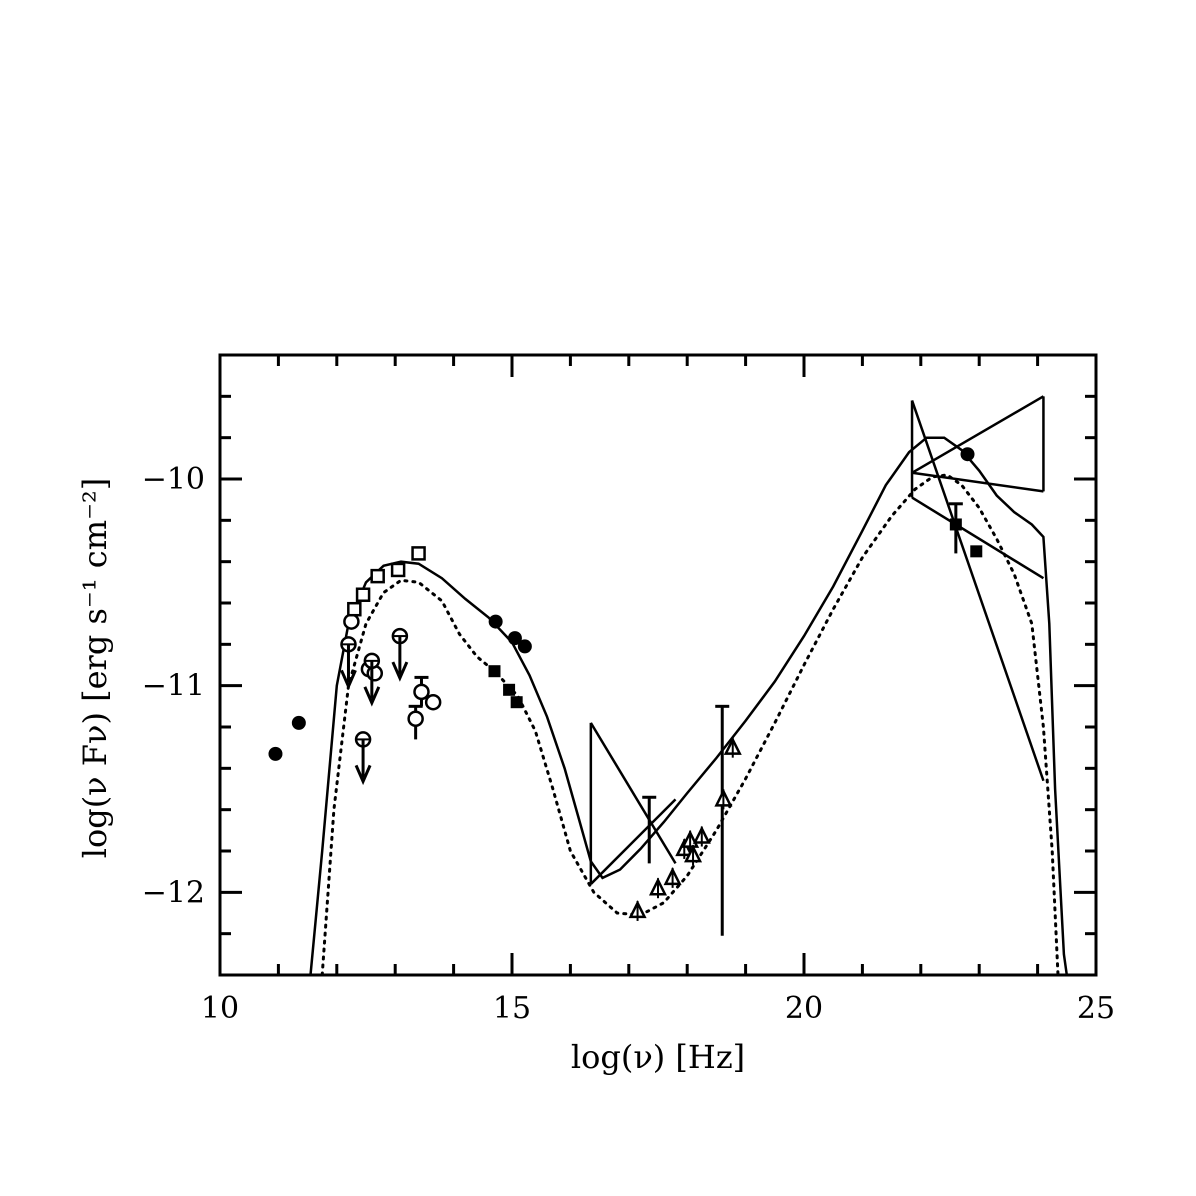  What do you see at coordinates (512, 1008) in the screenshot?
I see `x-tick-label: 15` at bounding box center [512, 1008].